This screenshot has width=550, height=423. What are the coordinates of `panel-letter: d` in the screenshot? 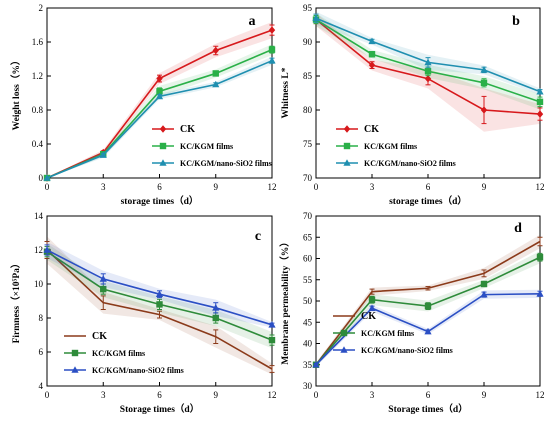 It's located at (518, 228).